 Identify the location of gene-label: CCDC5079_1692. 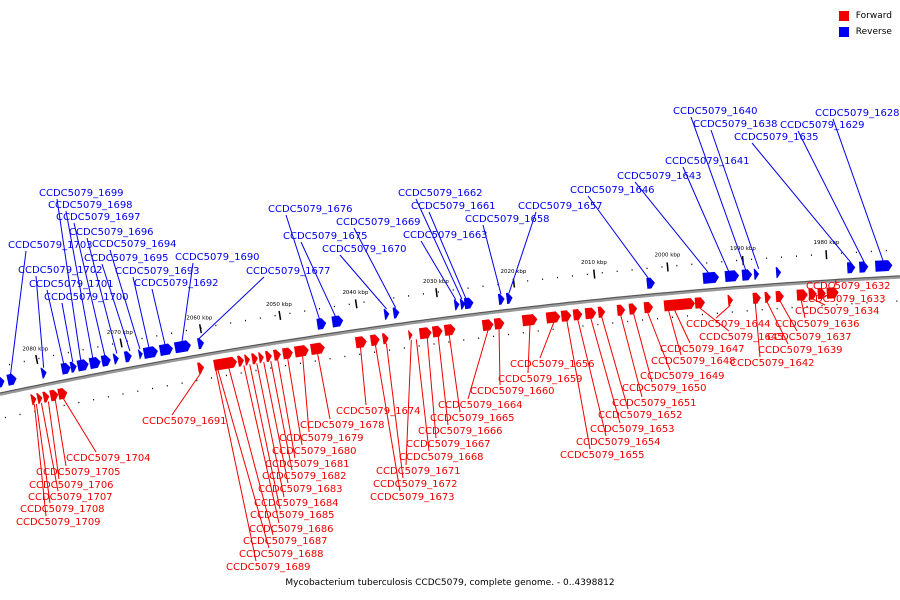
(176, 283).